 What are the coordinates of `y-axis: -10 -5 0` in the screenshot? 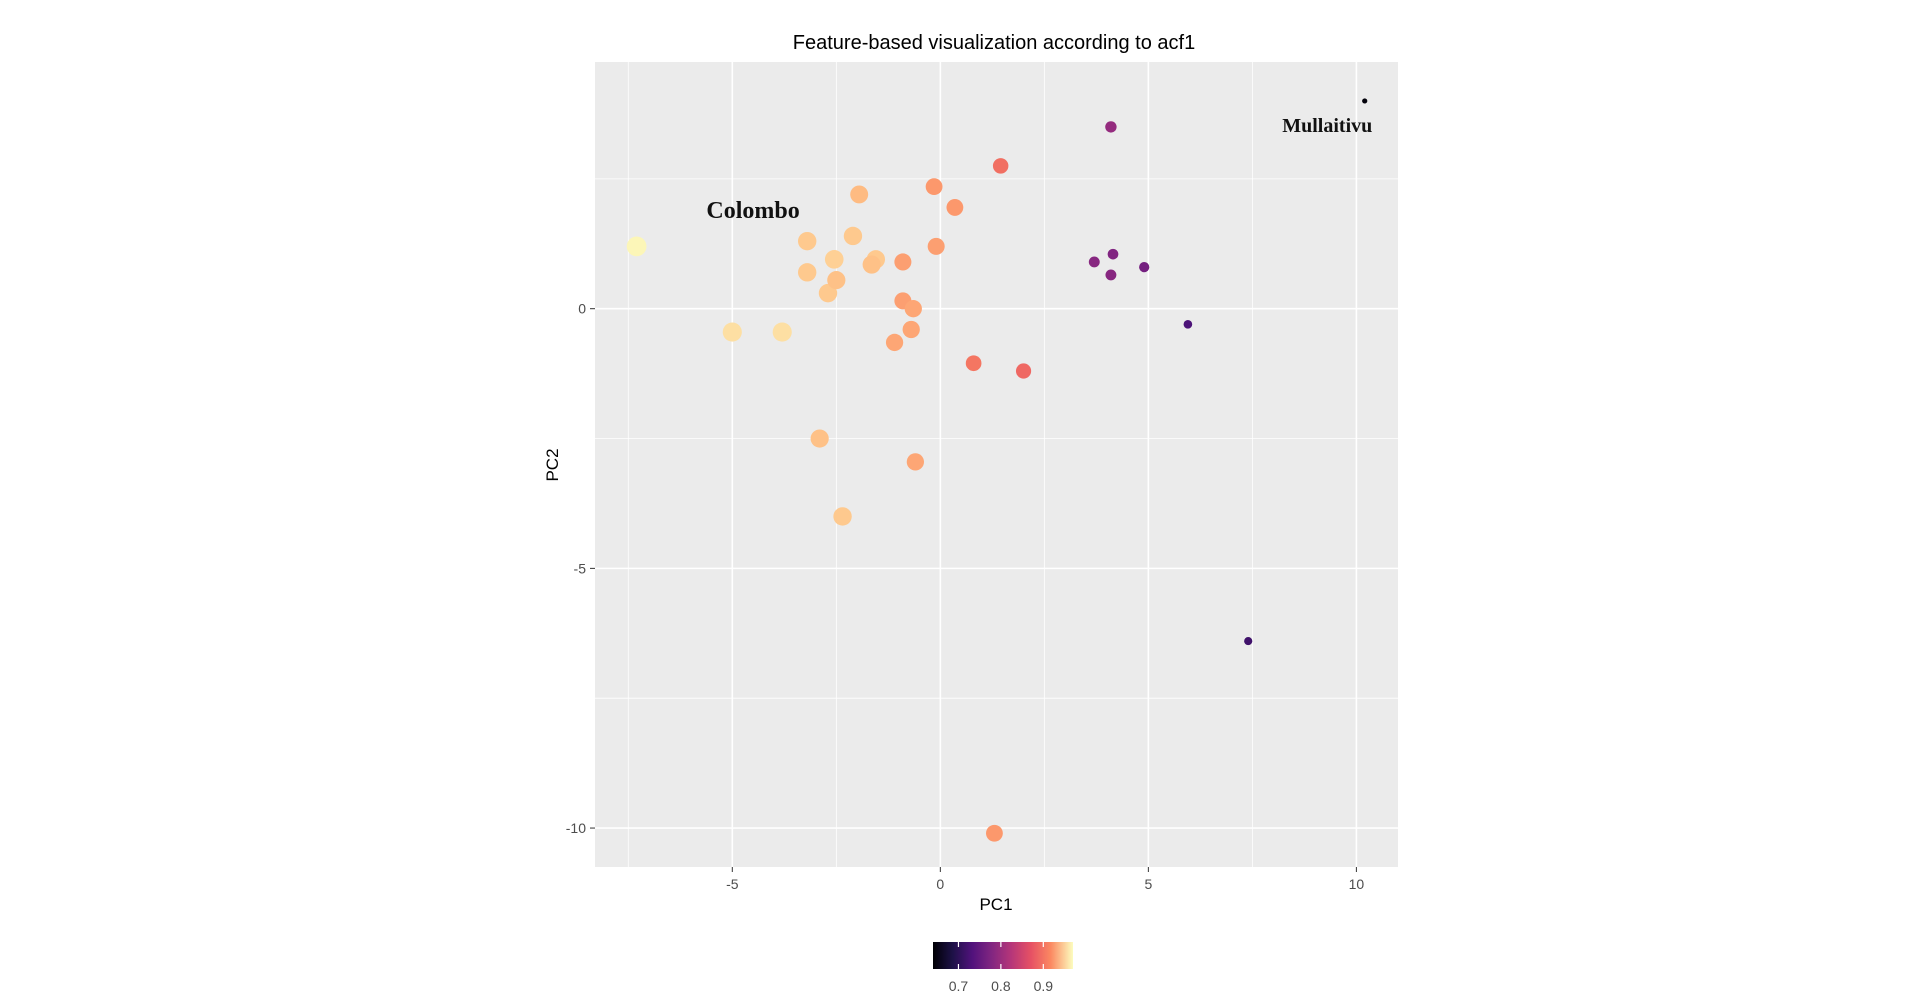 It's located at (580, 568).